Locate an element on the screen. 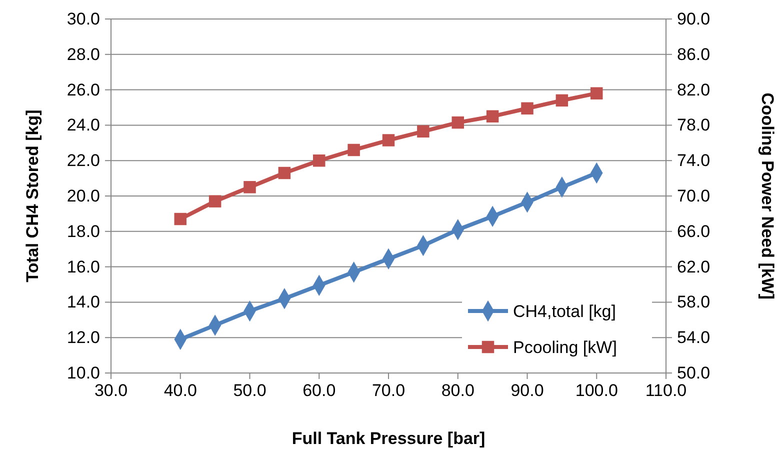 The width and height of the screenshot is (779, 449). y-tick-label: 22.0 is located at coordinates (83, 160).